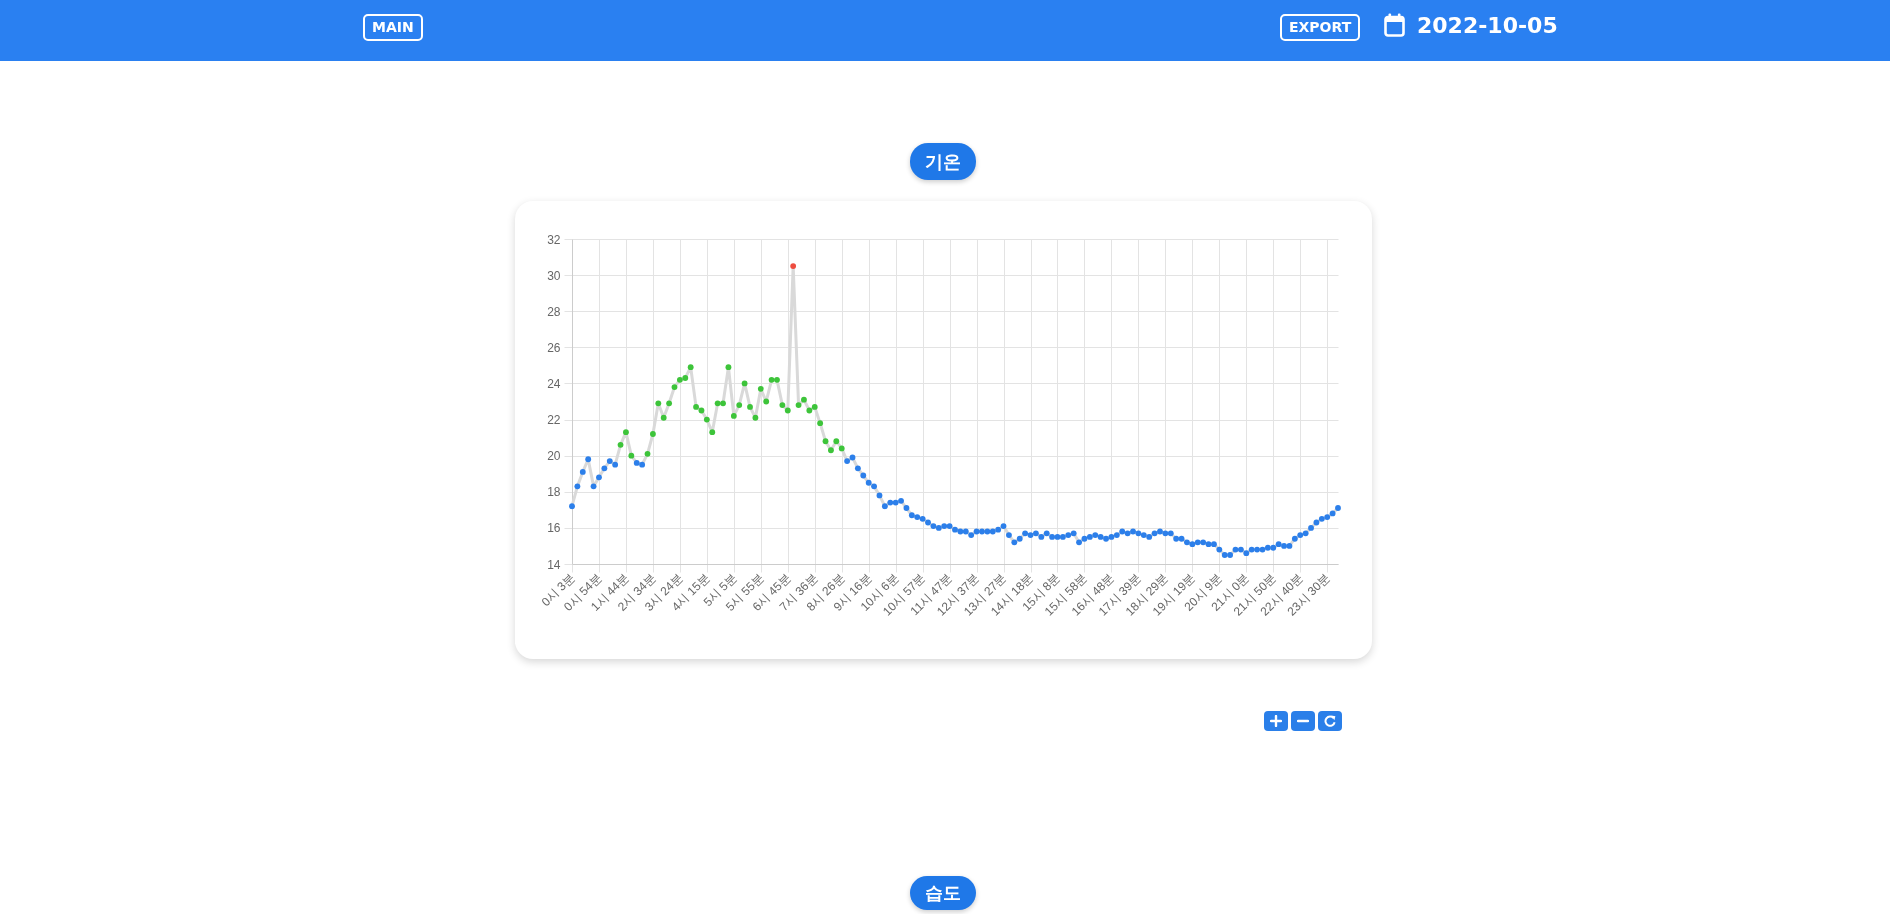 The width and height of the screenshot is (1890, 914). Describe the element at coordinates (554, 275) in the screenshot. I see `y-tick-label: 30` at that location.